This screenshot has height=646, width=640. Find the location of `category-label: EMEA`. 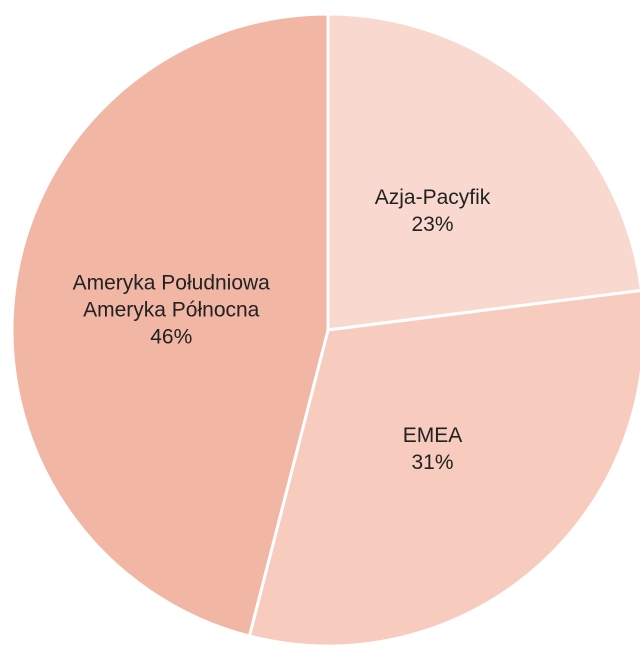

category-label: EMEA is located at coordinates (432, 435).